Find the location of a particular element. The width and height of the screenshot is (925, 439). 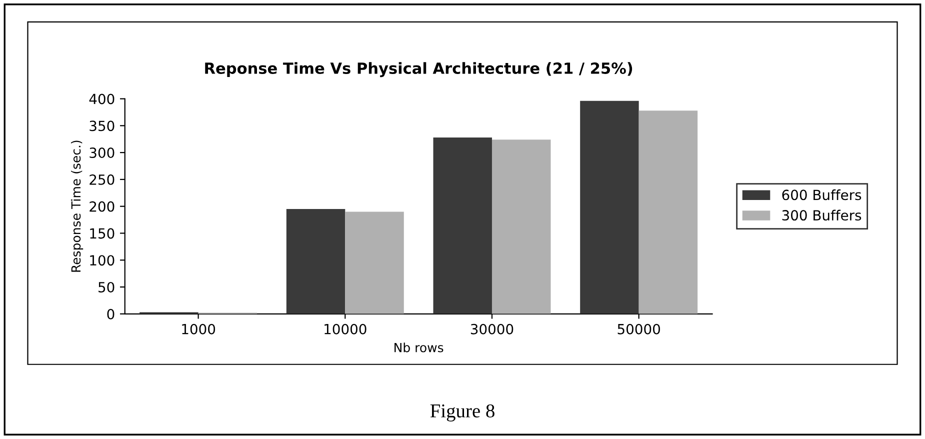

chart-title: Reponse Time Vs Physical Architecture (21 / 25%) is located at coordinates (418, 70).